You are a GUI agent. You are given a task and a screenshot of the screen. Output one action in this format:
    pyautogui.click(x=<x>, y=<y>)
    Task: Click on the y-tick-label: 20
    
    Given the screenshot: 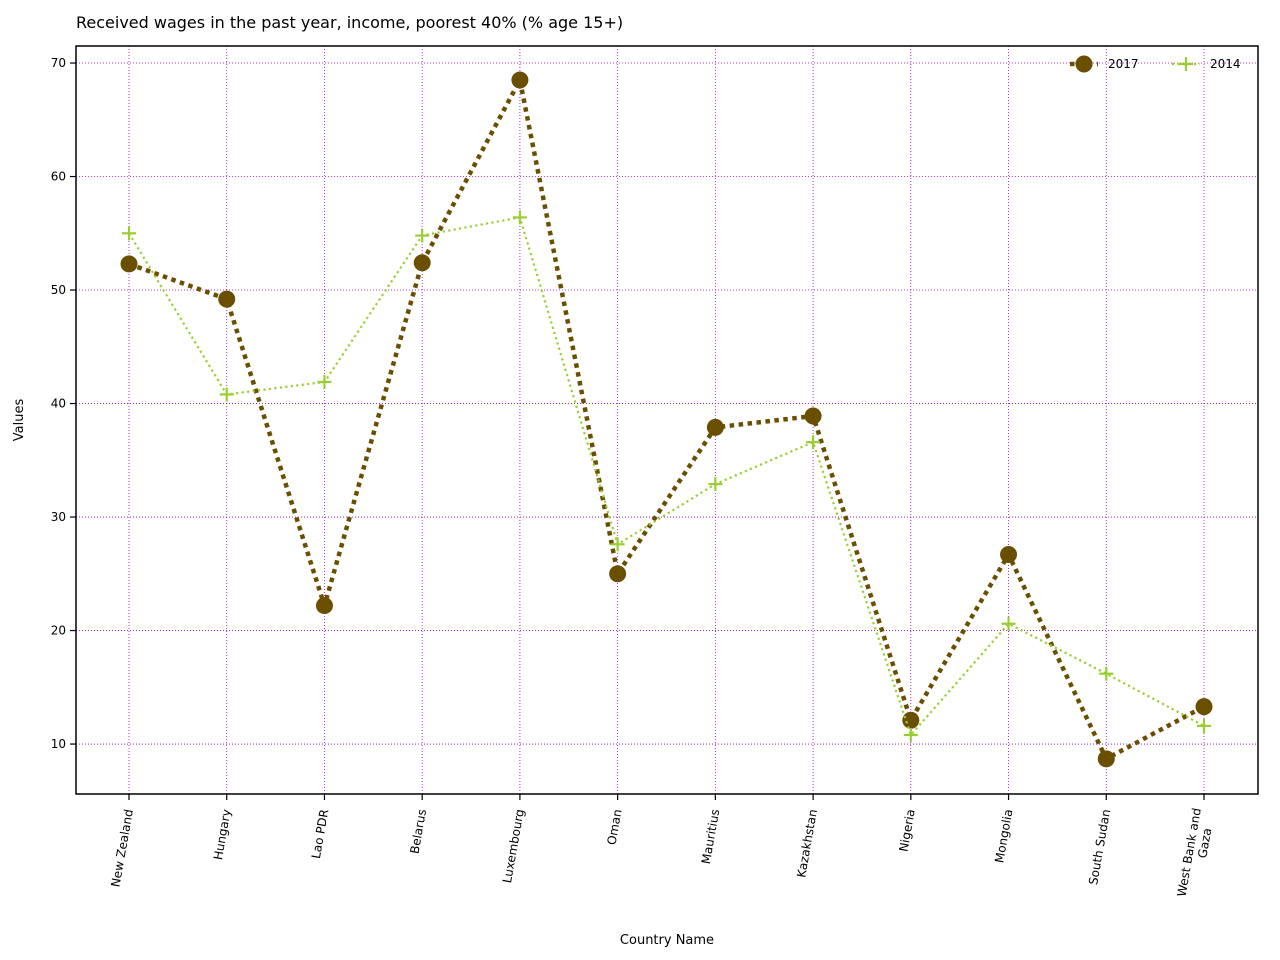 What is the action you would take?
    pyautogui.click(x=58, y=631)
    